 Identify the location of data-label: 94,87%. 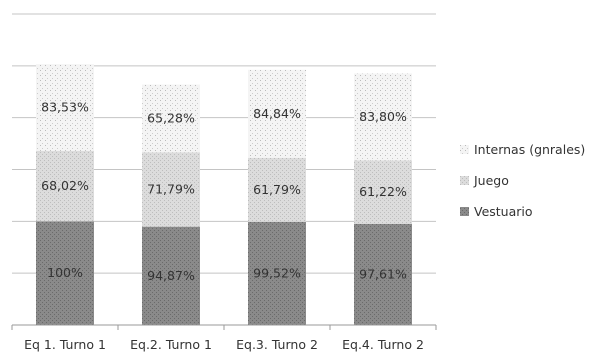
(171, 275).